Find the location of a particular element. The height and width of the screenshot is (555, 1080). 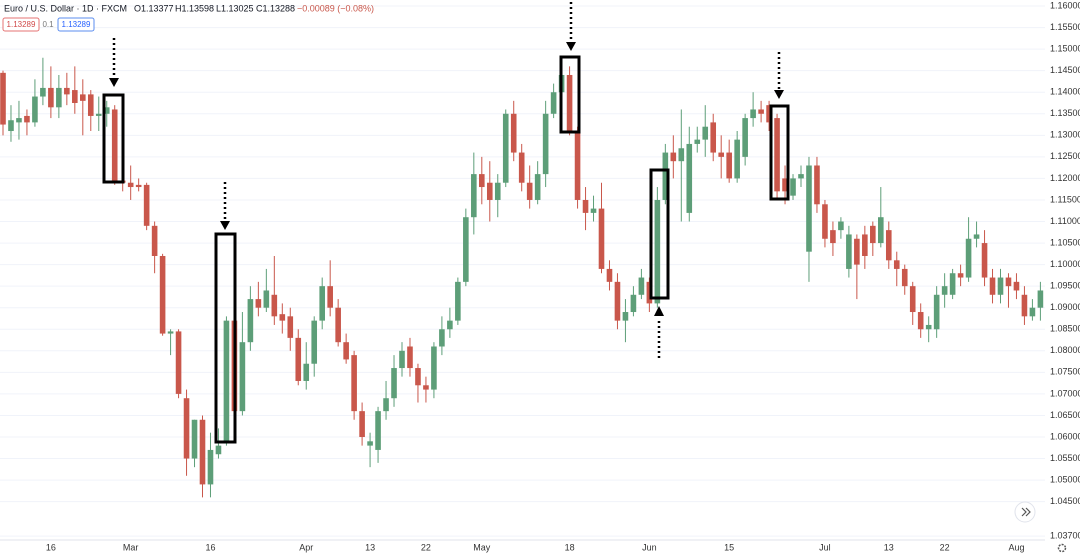

header-change: −0.00089 (−0.08%) is located at coordinates (335, 8).